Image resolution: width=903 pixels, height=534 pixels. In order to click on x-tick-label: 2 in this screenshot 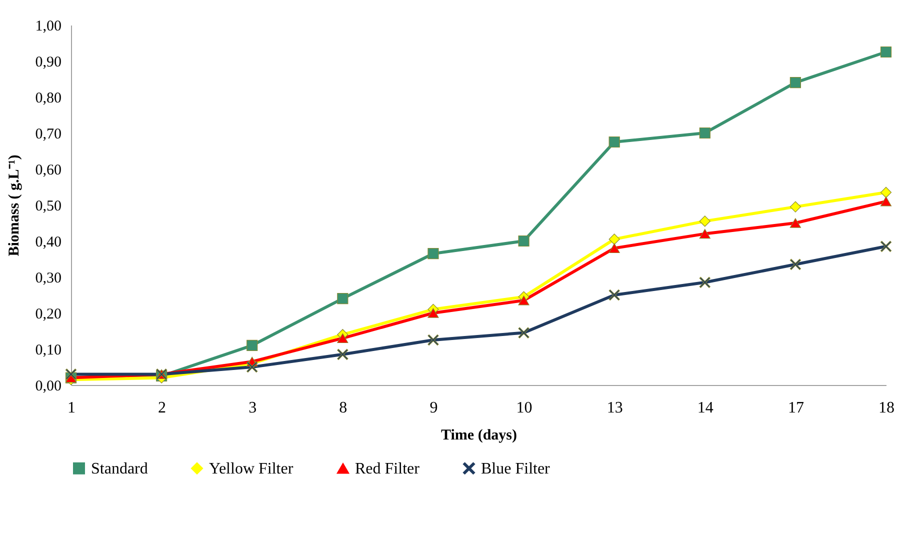, I will do `click(162, 408)`.